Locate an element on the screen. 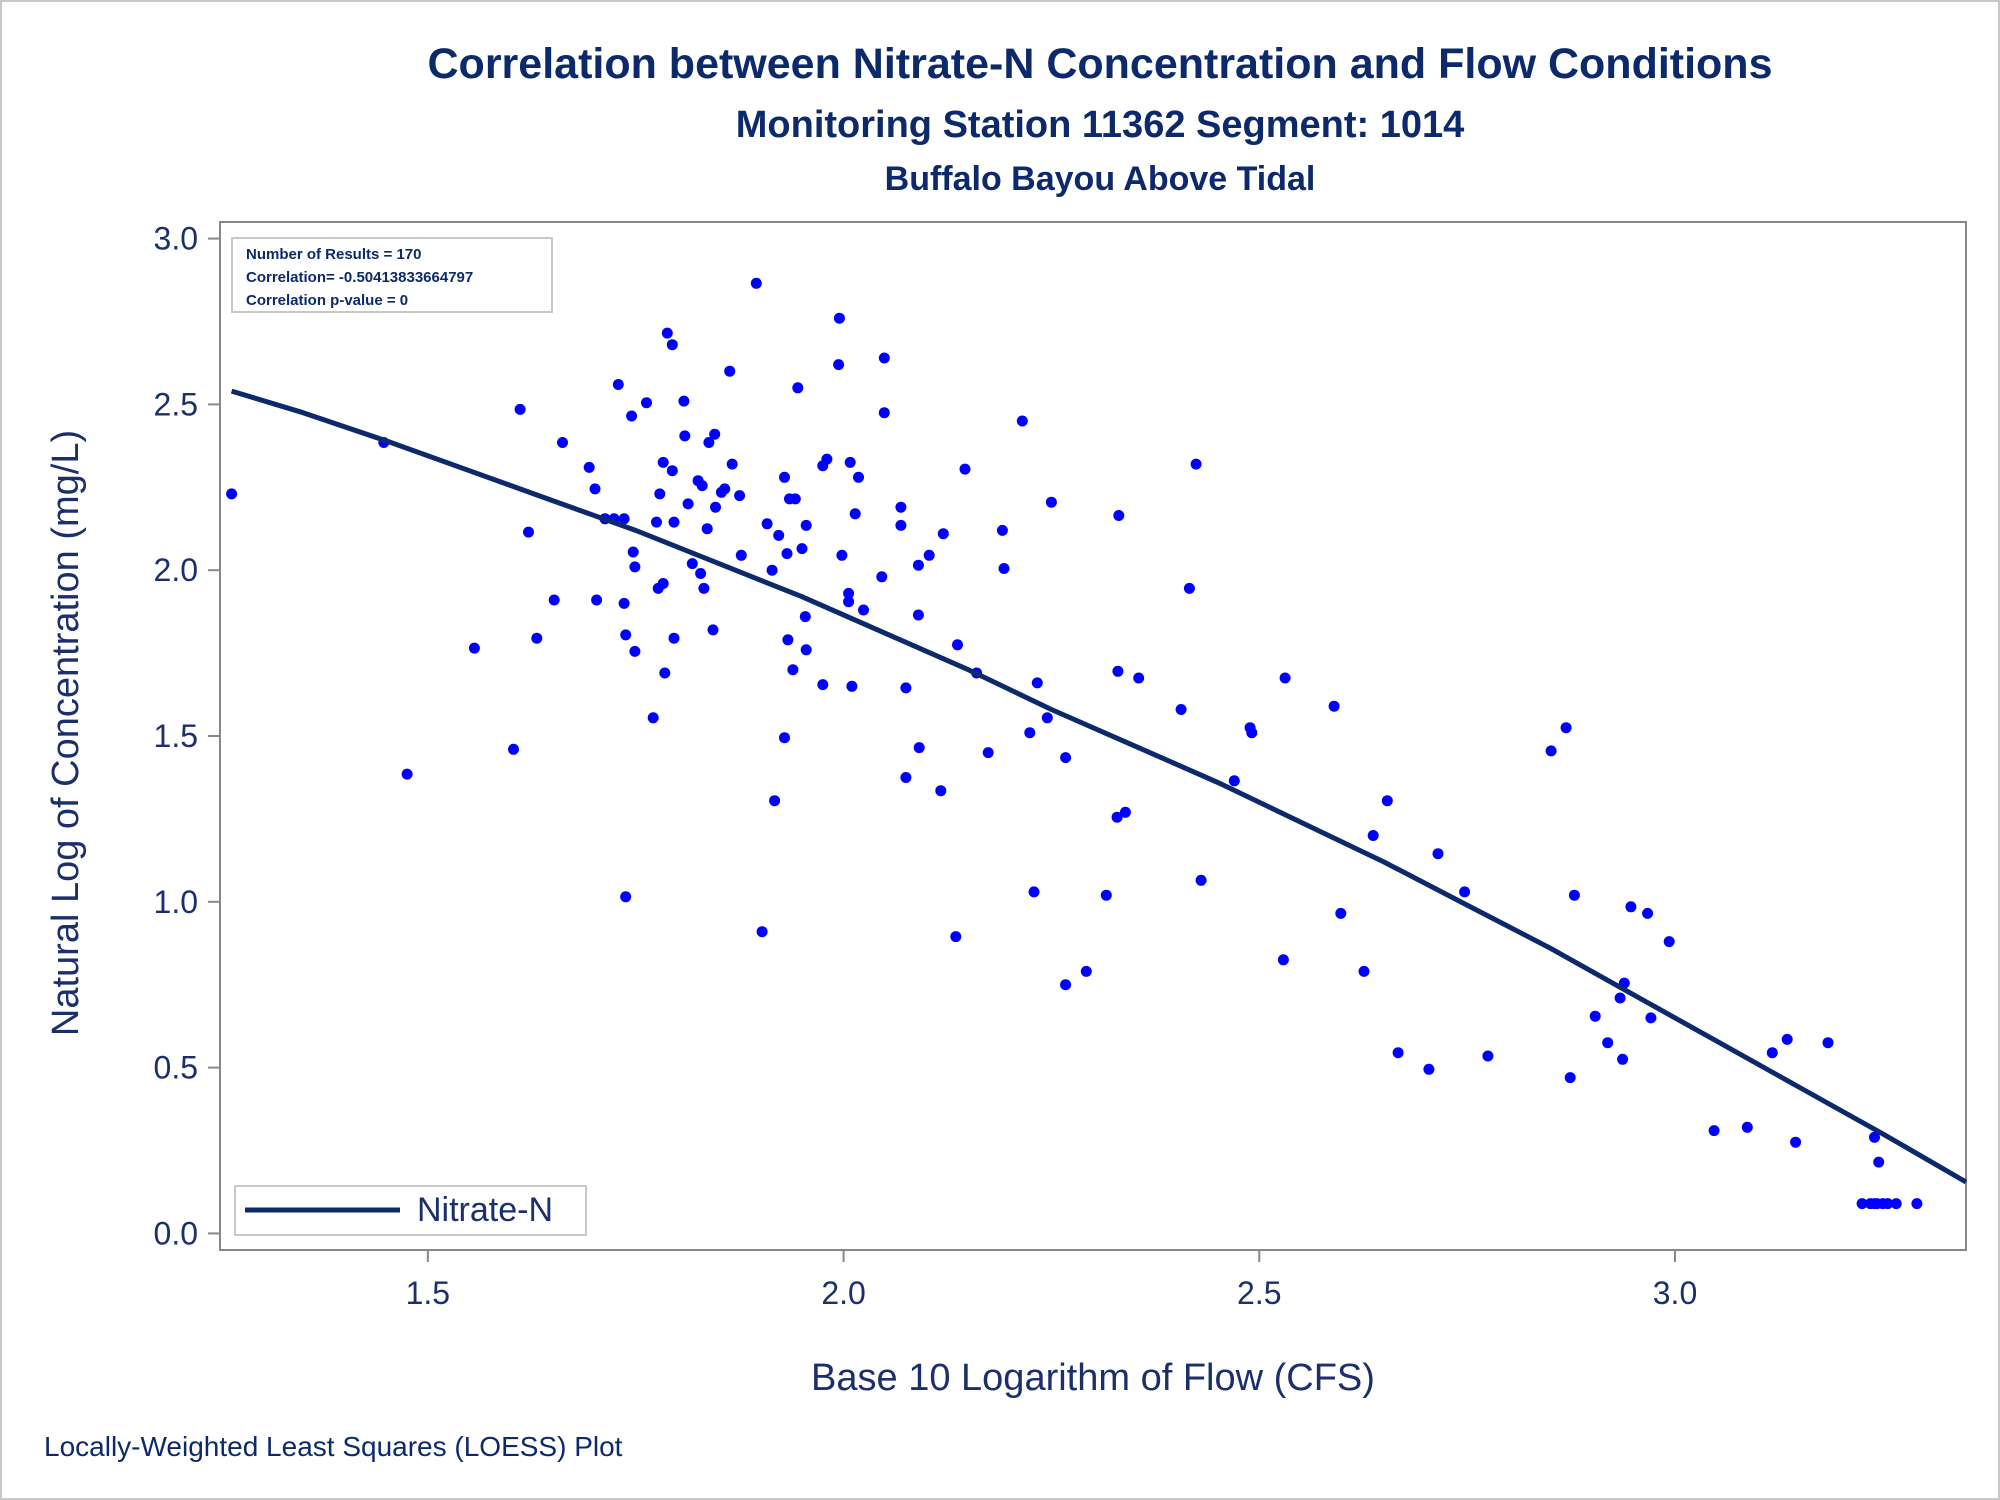  legend: Nitrate-N is located at coordinates (410, 1210).